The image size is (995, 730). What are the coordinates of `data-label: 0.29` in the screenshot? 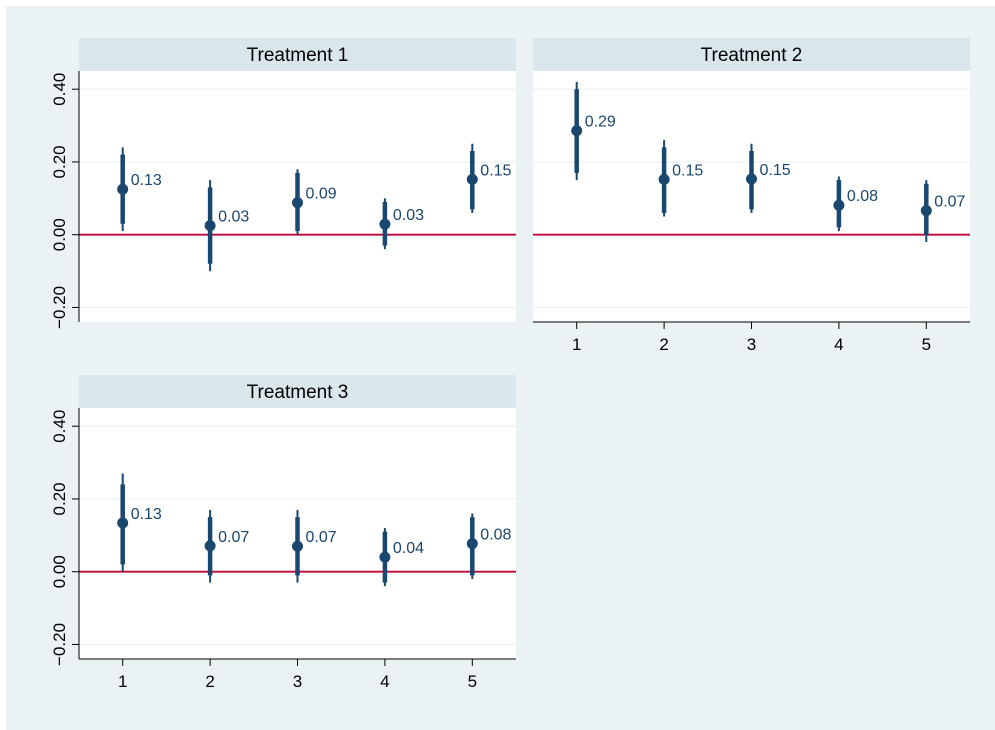 It's located at (600, 122).